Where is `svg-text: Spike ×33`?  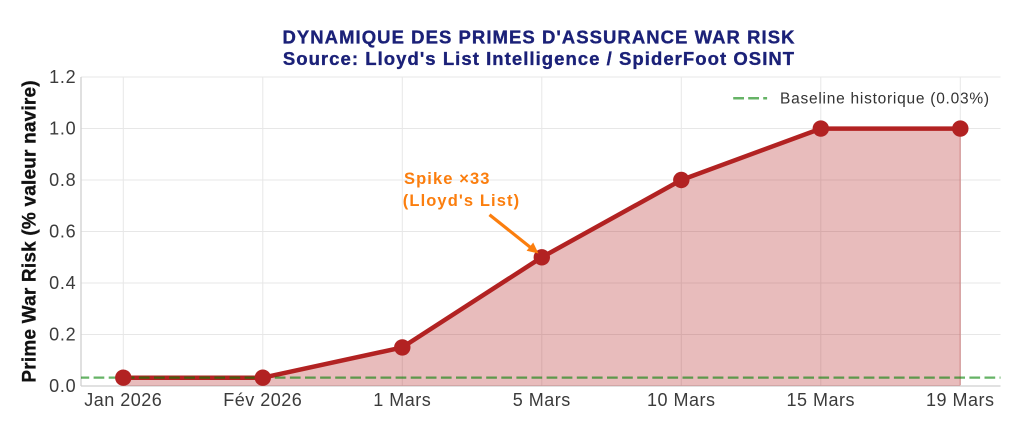 svg-text: Spike ×33 is located at coordinates (447, 179).